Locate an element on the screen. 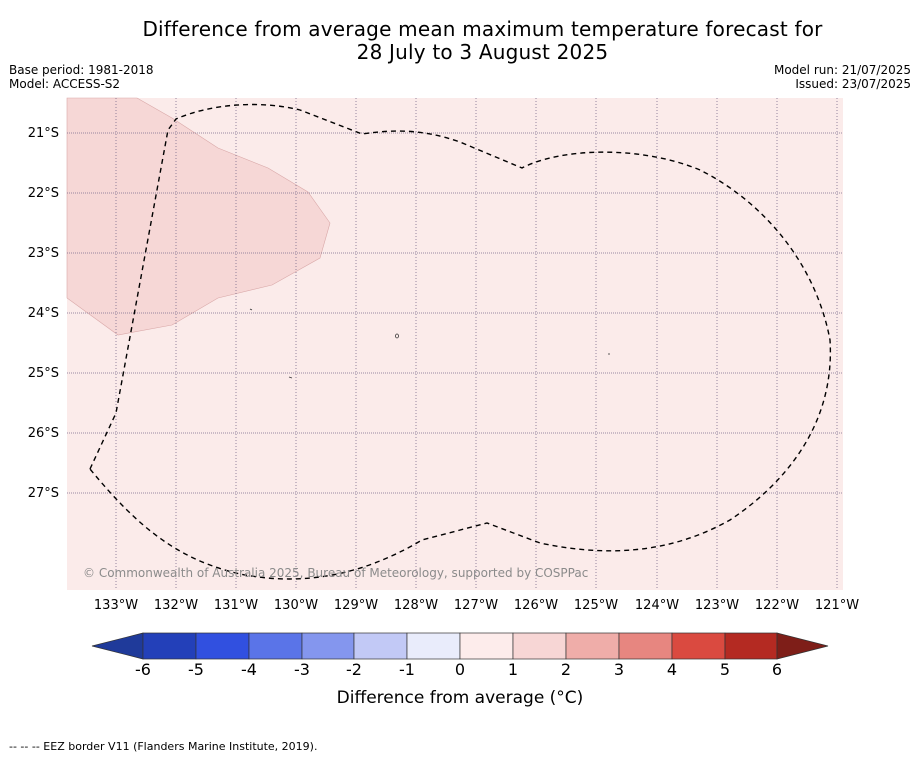 The width and height of the screenshot is (919, 758). colorbar-tick: -1 is located at coordinates (407, 669).